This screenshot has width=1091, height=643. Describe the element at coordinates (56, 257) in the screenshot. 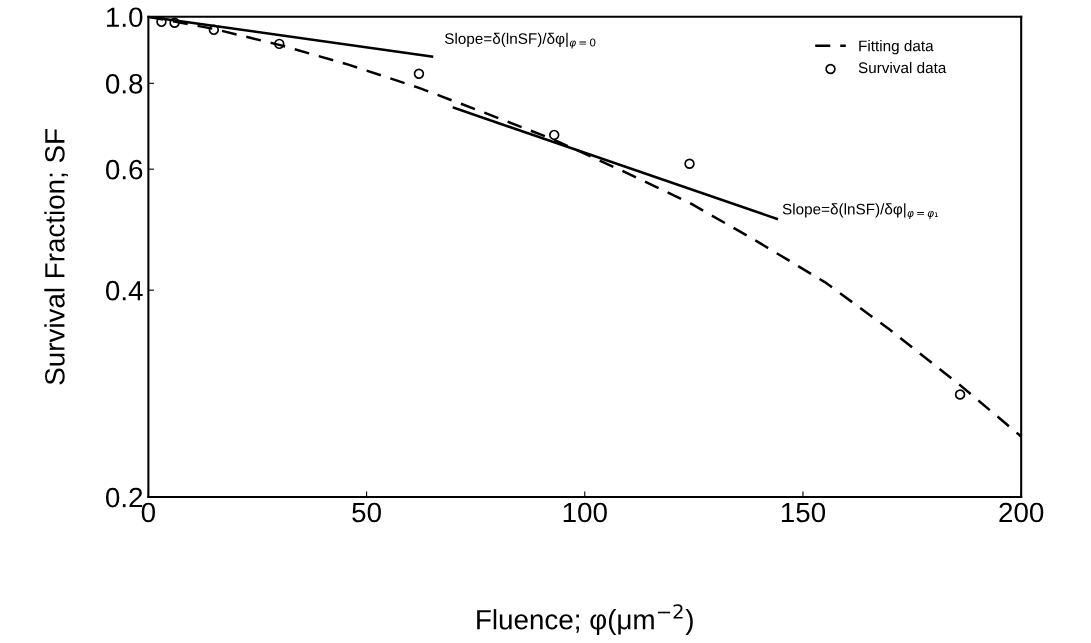

I see `y-axis-title: Survival Fraction; SF` at that location.